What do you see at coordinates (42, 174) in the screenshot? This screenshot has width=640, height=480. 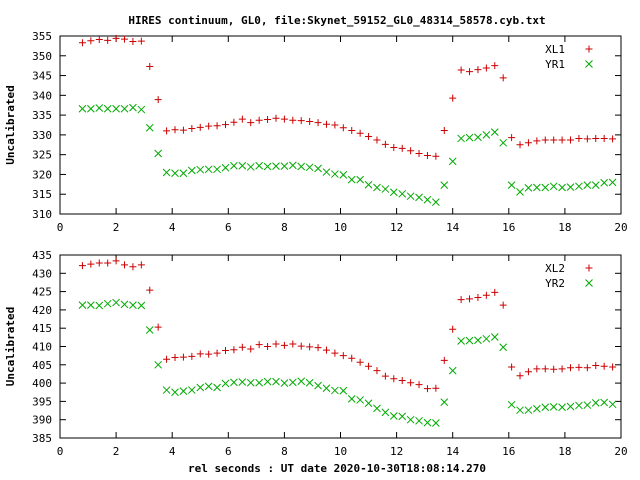 I see `y-tick-label: 320` at bounding box center [42, 174].